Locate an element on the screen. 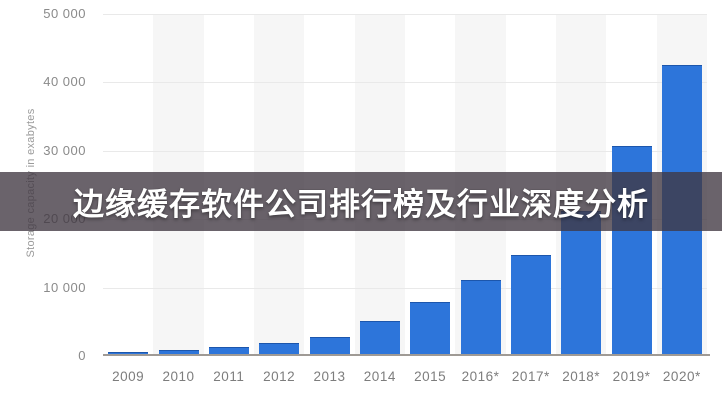 The height and width of the screenshot is (400, 722). x-tick-label-2010: 2010 is located at coordinates (178, 376).